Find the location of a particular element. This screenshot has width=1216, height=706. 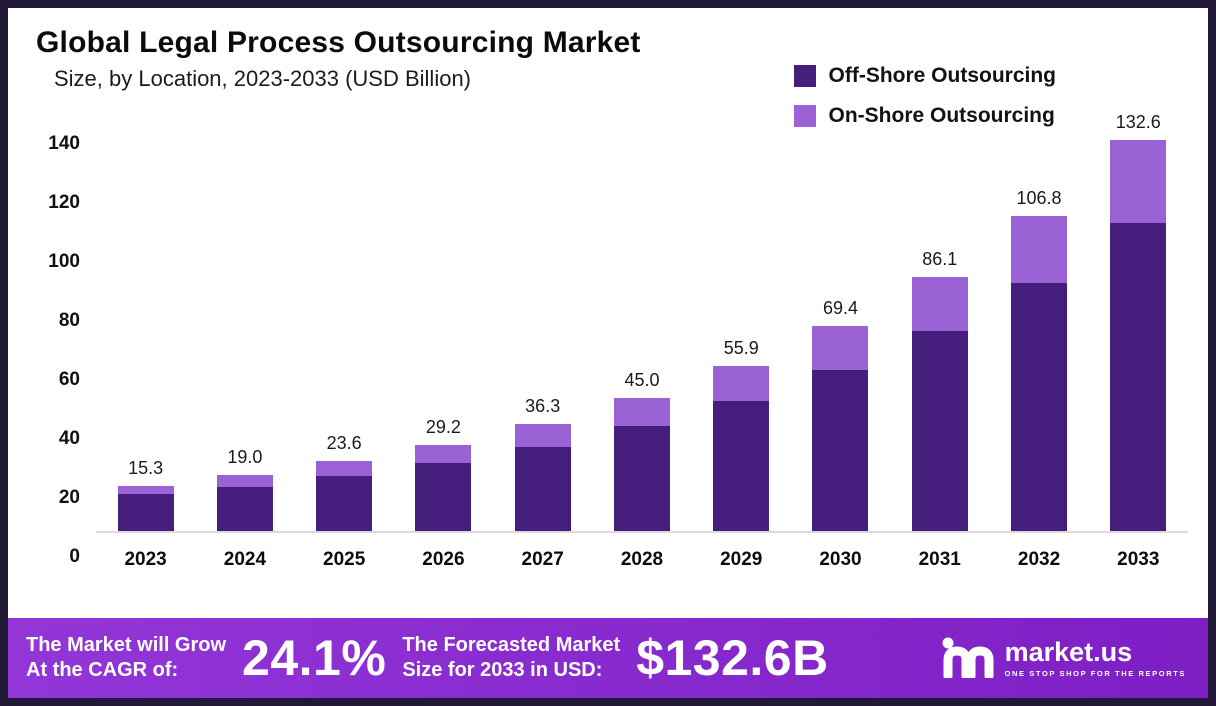

x-axis-label: 2024 is located at coordinates (245, 559).